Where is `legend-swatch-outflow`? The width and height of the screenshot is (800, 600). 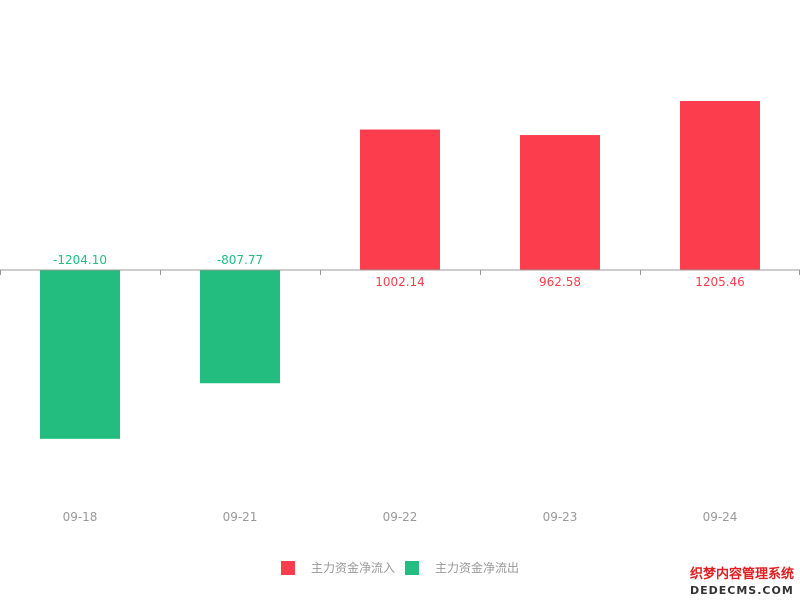 legend-swatch-outflow is located at coordinates (412, 568).